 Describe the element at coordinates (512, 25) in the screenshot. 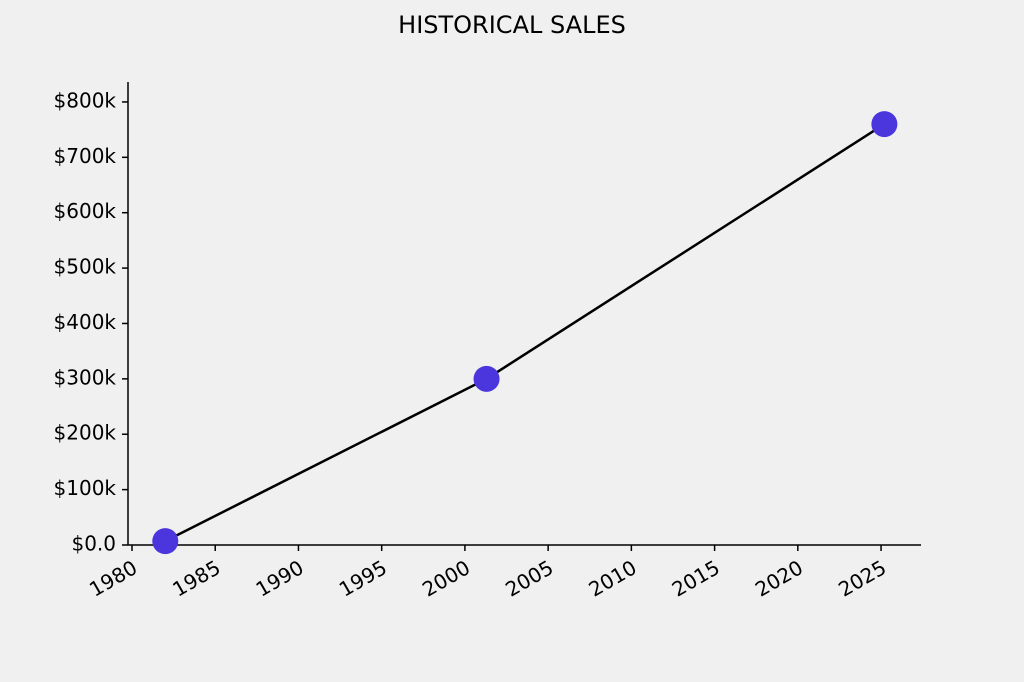

I see `chart-title: HISTORICAL SALES` at that location.